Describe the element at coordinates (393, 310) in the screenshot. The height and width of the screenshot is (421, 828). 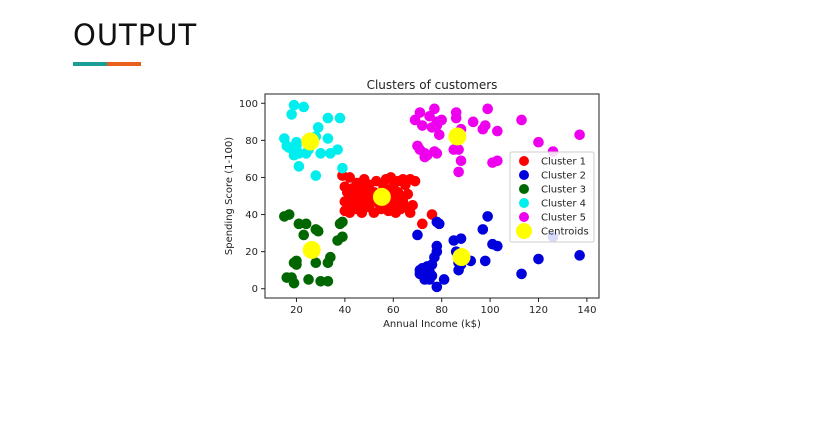
I see `x-tick-label: 60` at that location.